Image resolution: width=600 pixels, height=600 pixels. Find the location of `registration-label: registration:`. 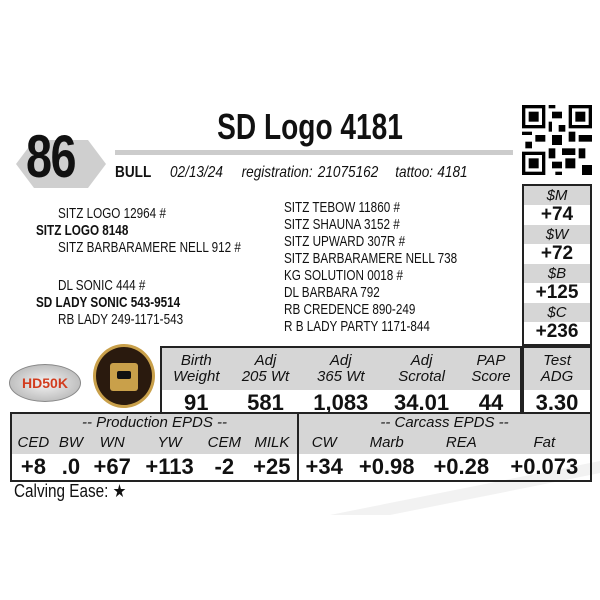

registration-label: registration: is located at coordinates (277, 172).